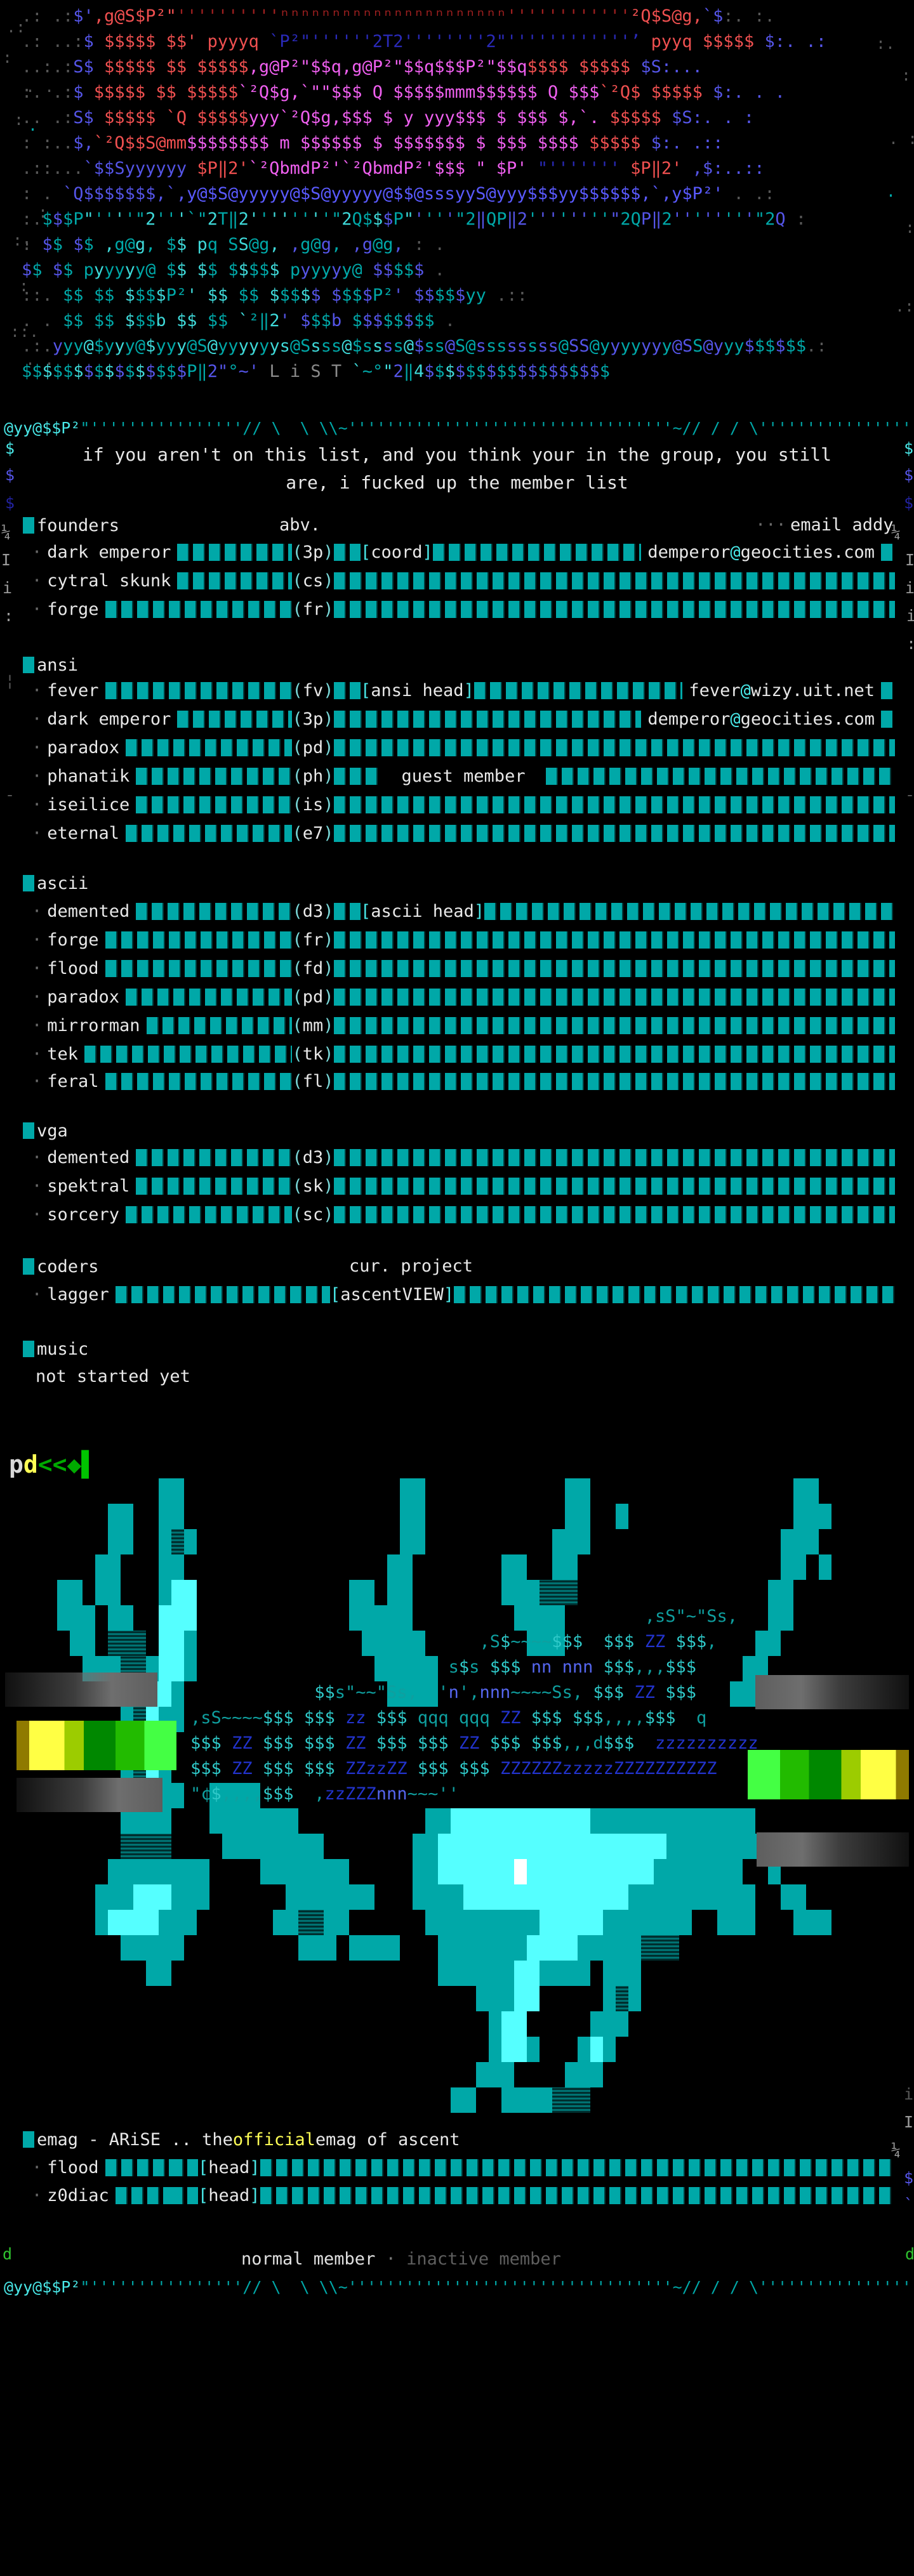 This screenshot has height=2576, width=914. Describe the element at coordinates (55, 883) in the screenshot. I see `section-title-ascii: ascii` at that location.